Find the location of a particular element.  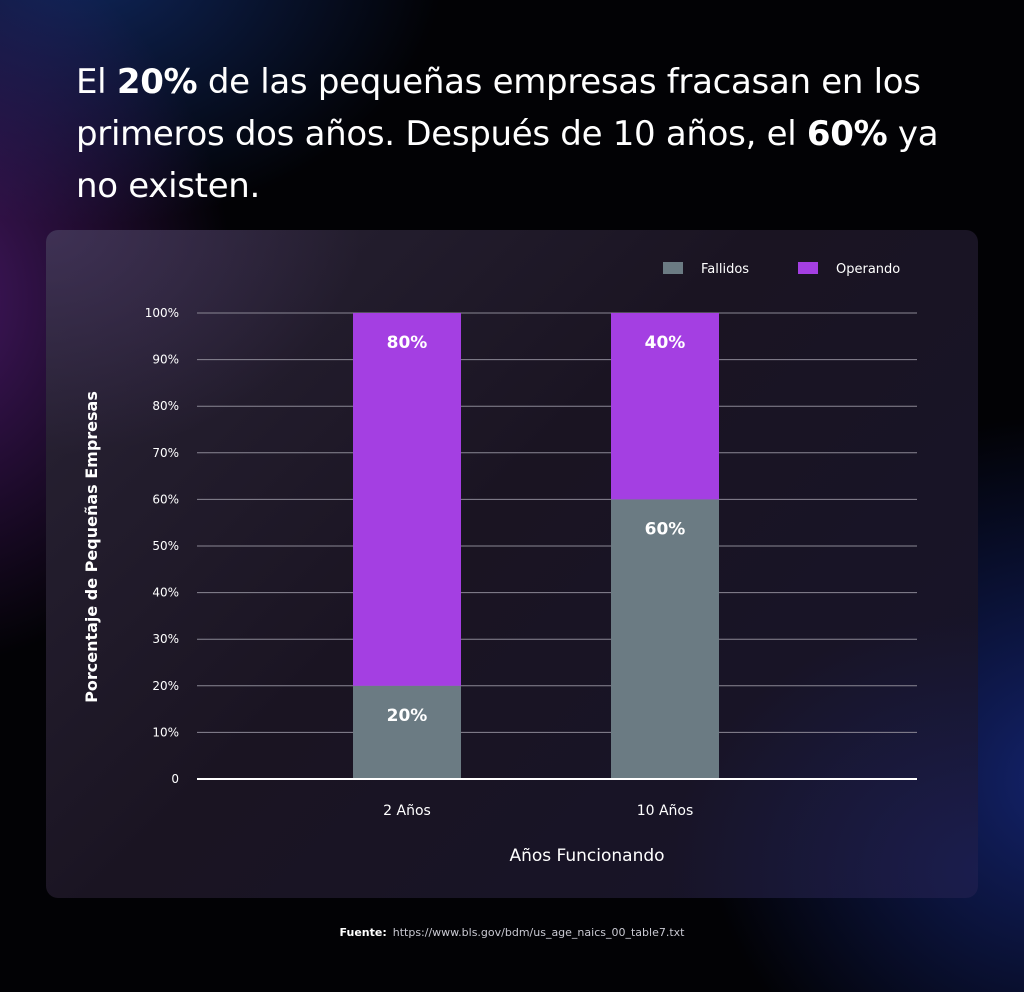

data-label-fallidos-1: 60% is located at coordinates (665, 529).